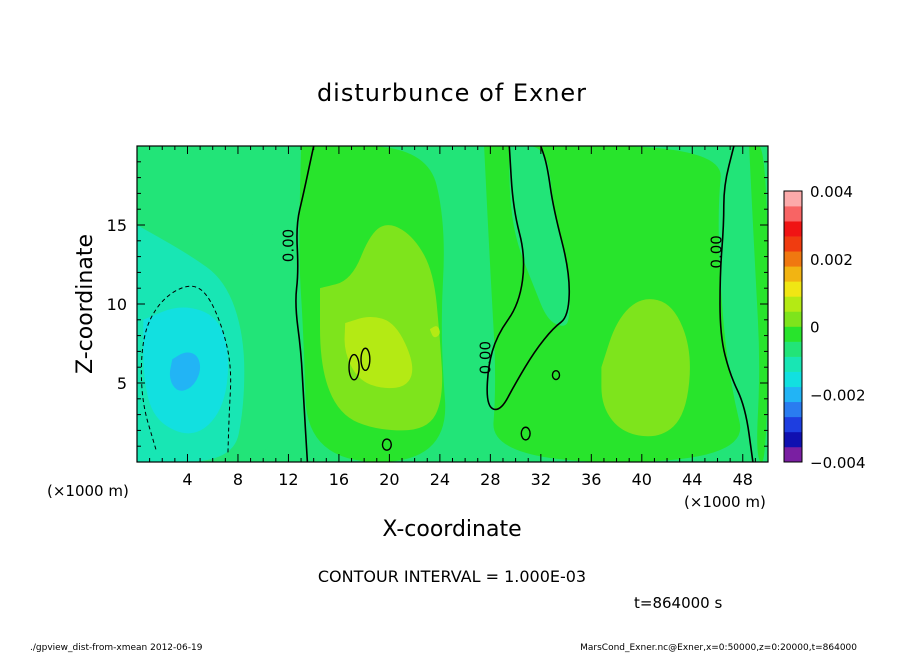 The width and height of the screenshot is (904, 654). Describe the element at coordinates (187, 479) in the screenshot. I see `x-tick-label: 4` at that location.